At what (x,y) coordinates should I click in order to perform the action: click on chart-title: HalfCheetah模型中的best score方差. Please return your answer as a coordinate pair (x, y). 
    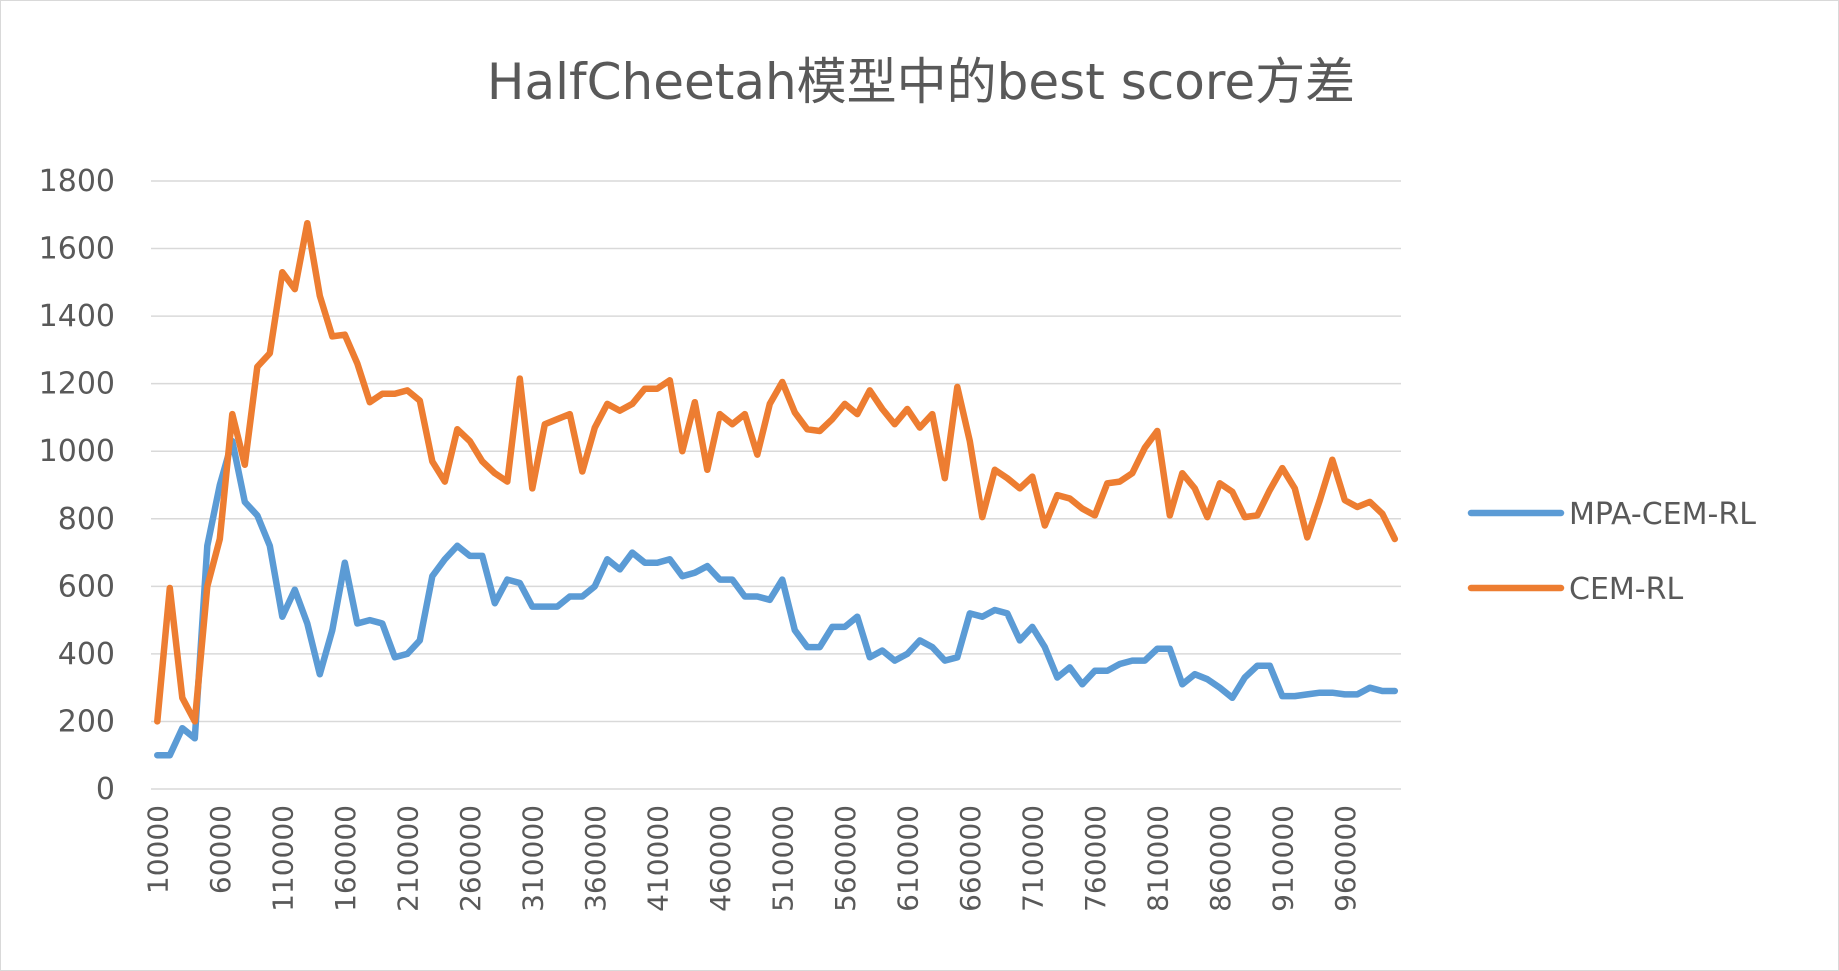
    Looking at the image, I should click on (921, 82).